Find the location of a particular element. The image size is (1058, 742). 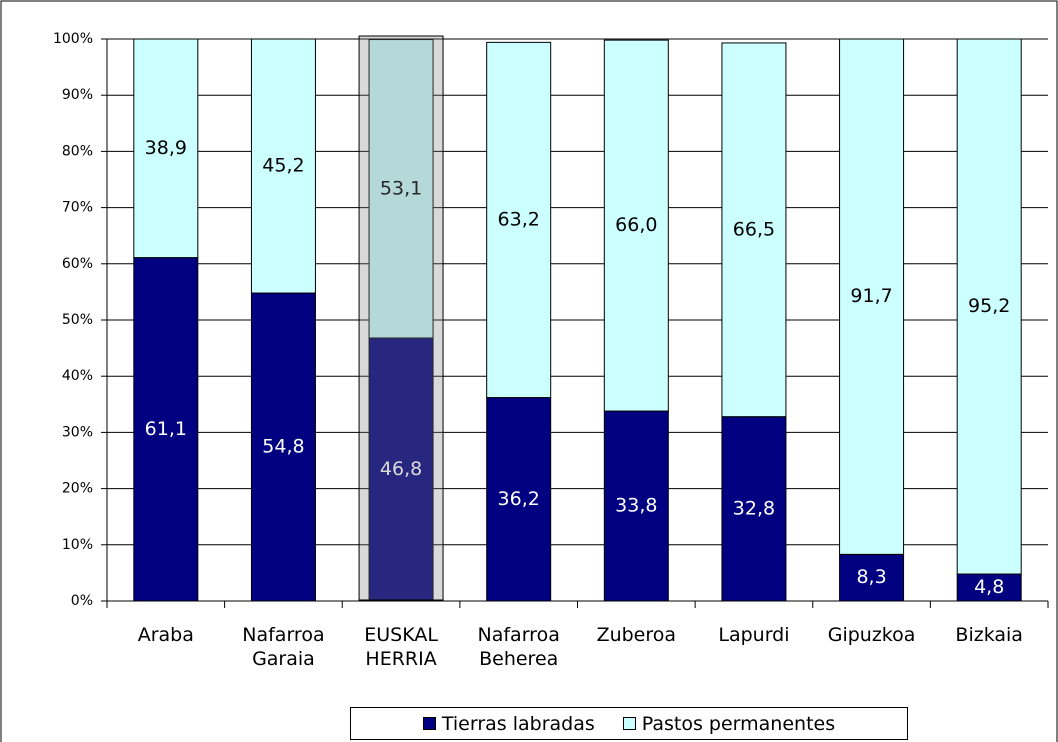

legend-item: Tierras labradas is located at coordinates (508, 723).